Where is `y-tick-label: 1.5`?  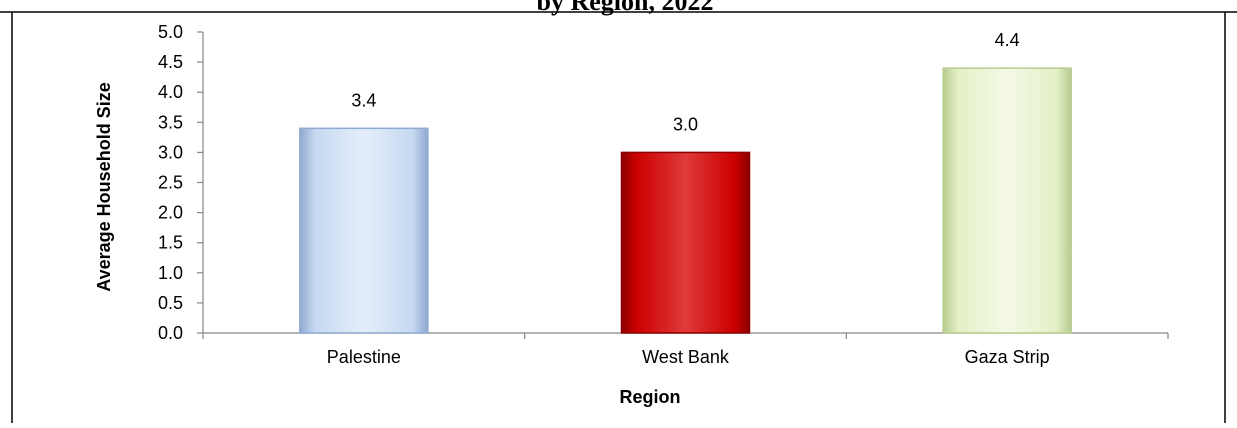
y-tick-label: 1.5 is located at coordinates (170, 243).